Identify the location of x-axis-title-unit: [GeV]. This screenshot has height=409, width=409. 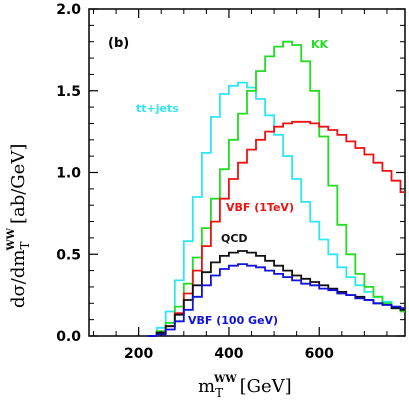
(266, 386).